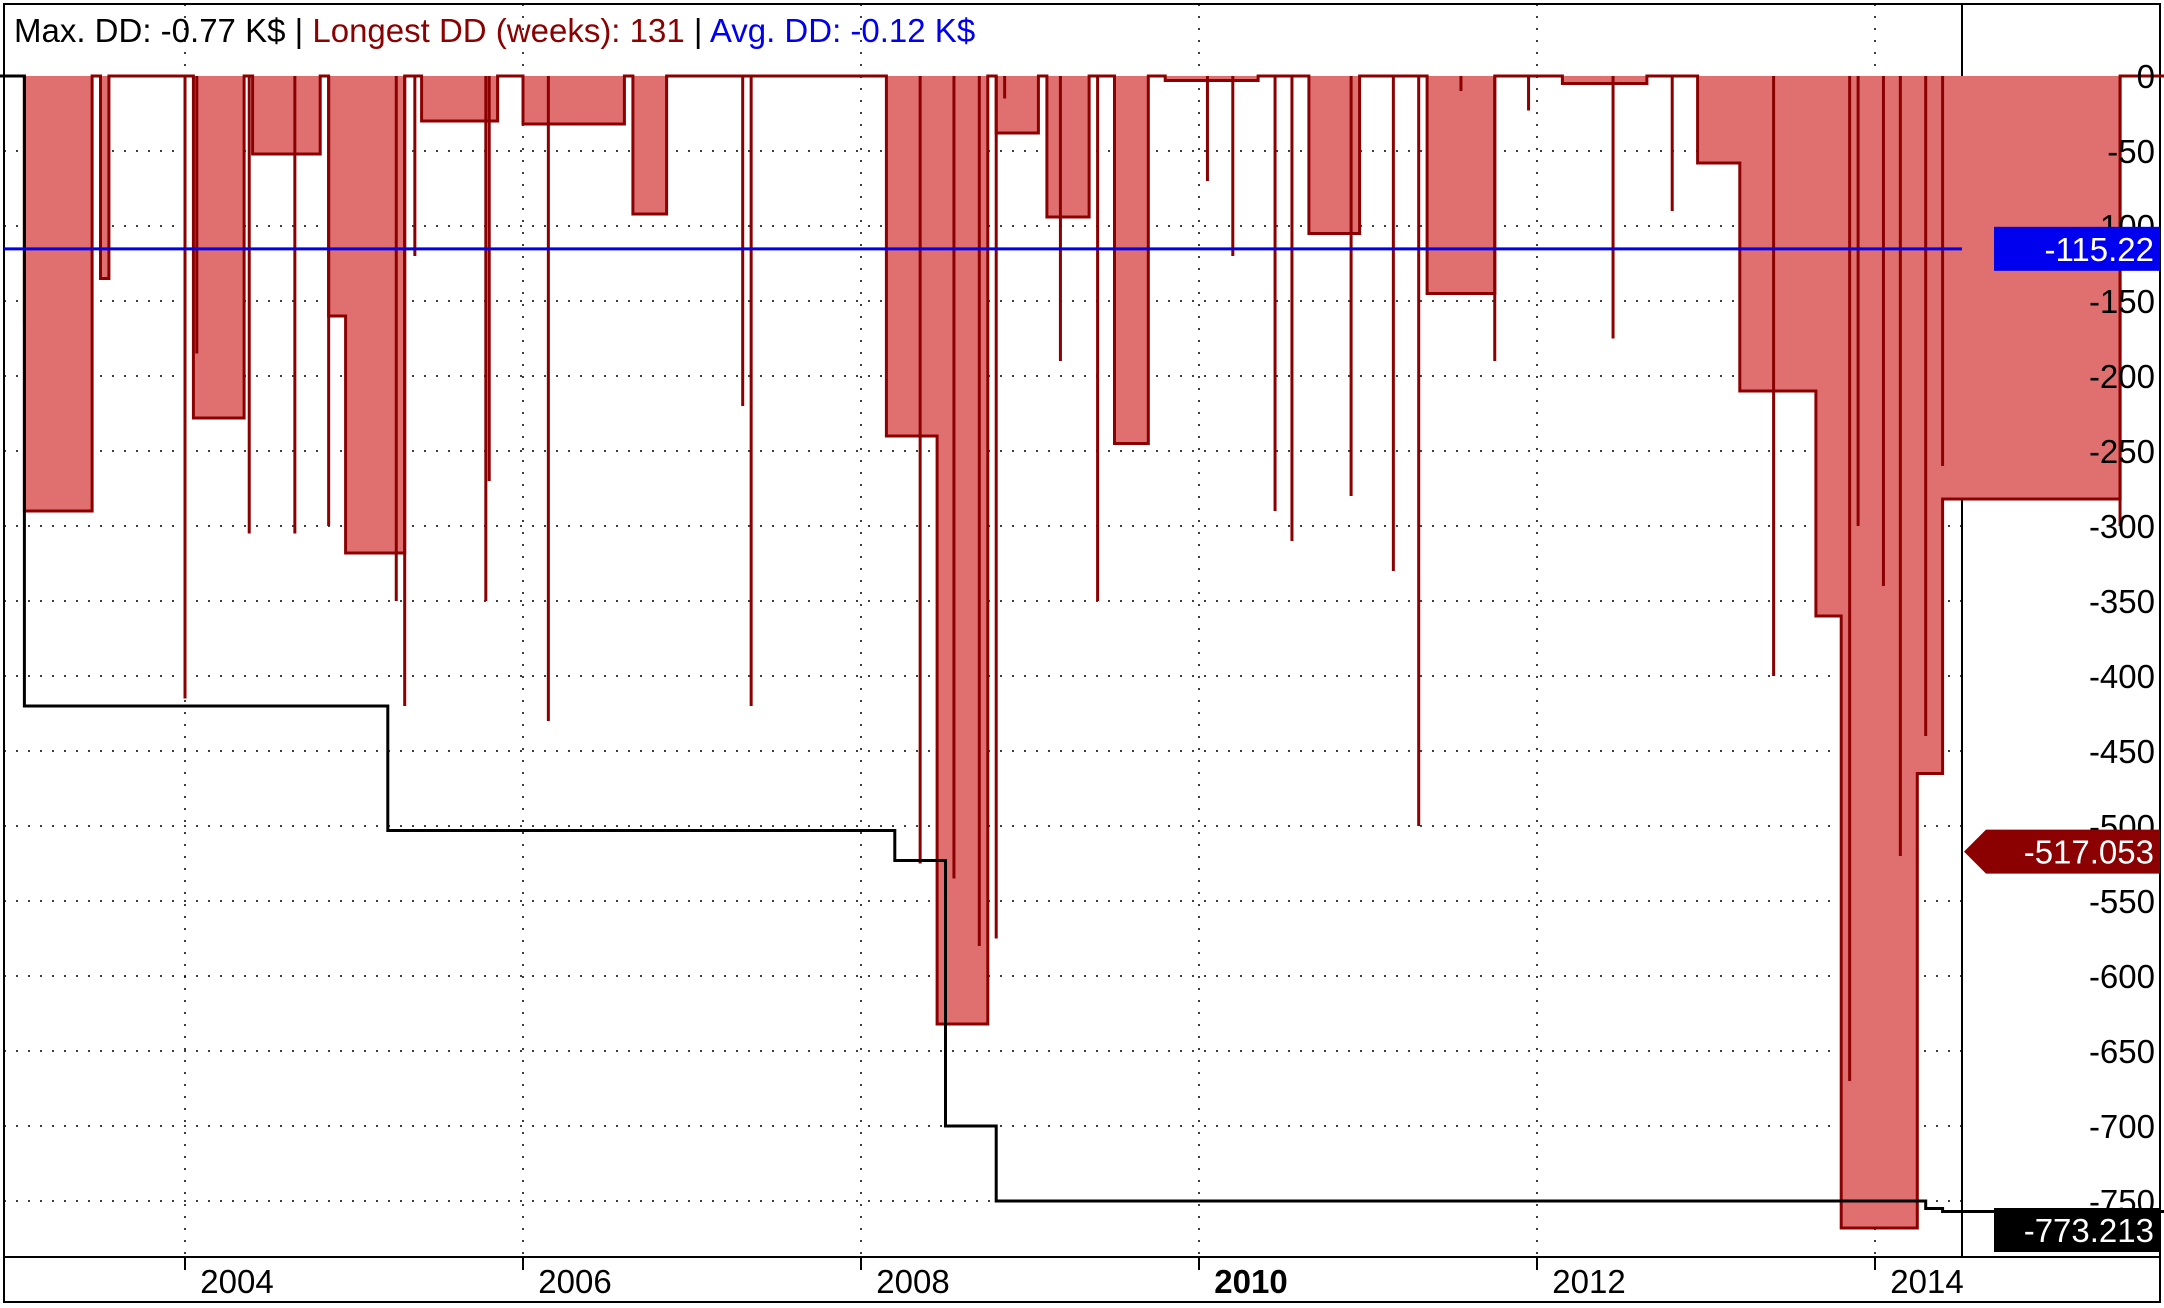 This screenshot has width=2164, height=1308. Describe the element at coordinates (2099, 249) in the screenshot. I see `value-tag-label: -115.22` at that location.